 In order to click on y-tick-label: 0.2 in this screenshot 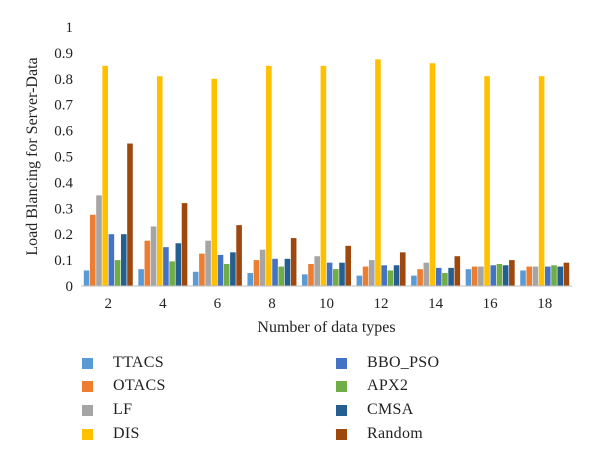, I will do `click(63, 235)`.